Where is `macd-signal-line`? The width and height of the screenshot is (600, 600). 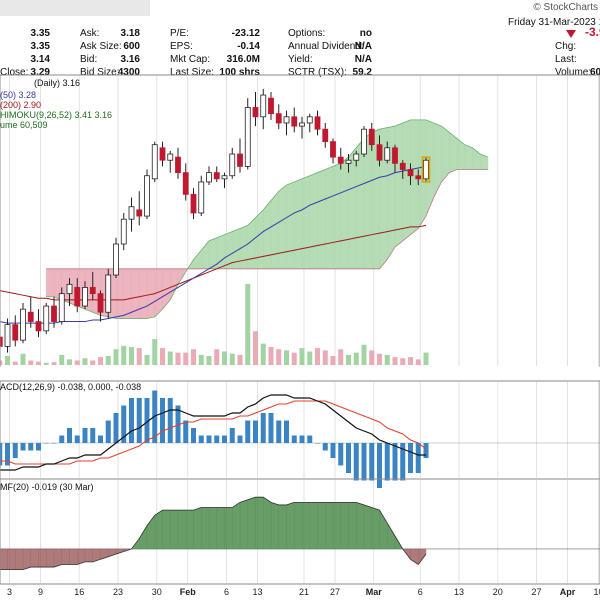 macd-signal-line is located at coordinates (213, 432).